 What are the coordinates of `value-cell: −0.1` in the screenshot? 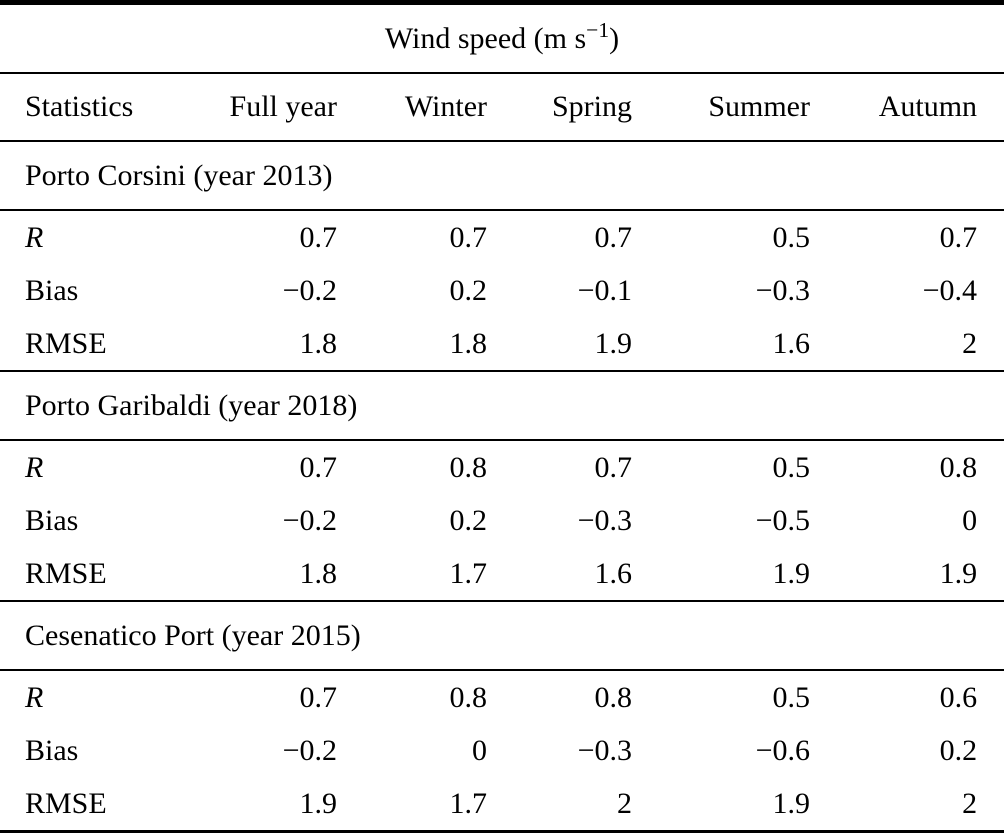 It's located at (604, 290).